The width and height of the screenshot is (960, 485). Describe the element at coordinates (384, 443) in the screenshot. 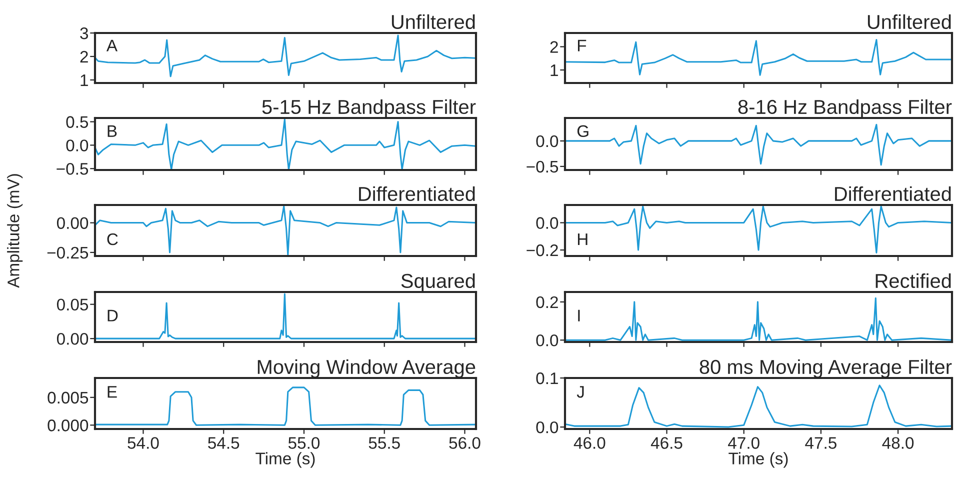

I see `x-tick-label: 55.5` at that location.